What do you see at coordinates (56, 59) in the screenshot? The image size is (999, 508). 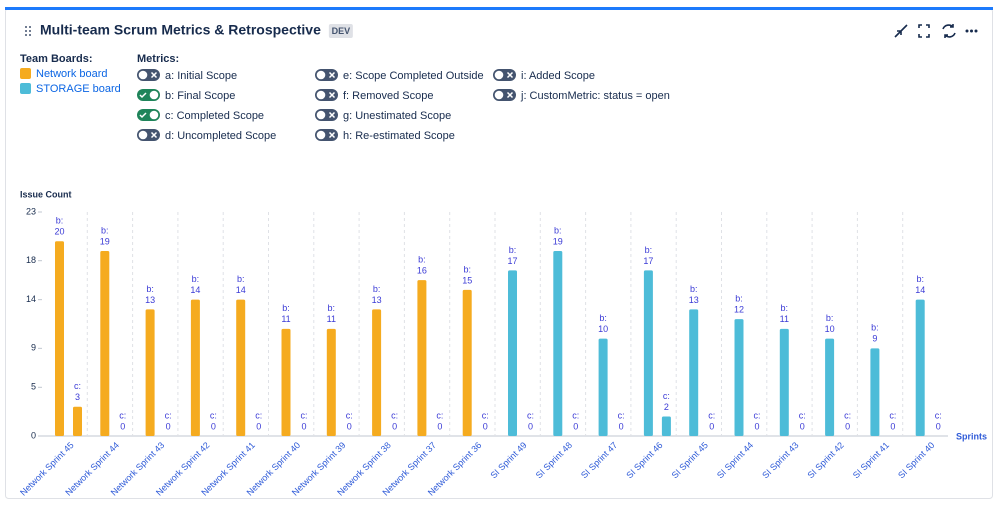 I see `team-legend-title: Team Boards:` at bounding box center [56, 59].